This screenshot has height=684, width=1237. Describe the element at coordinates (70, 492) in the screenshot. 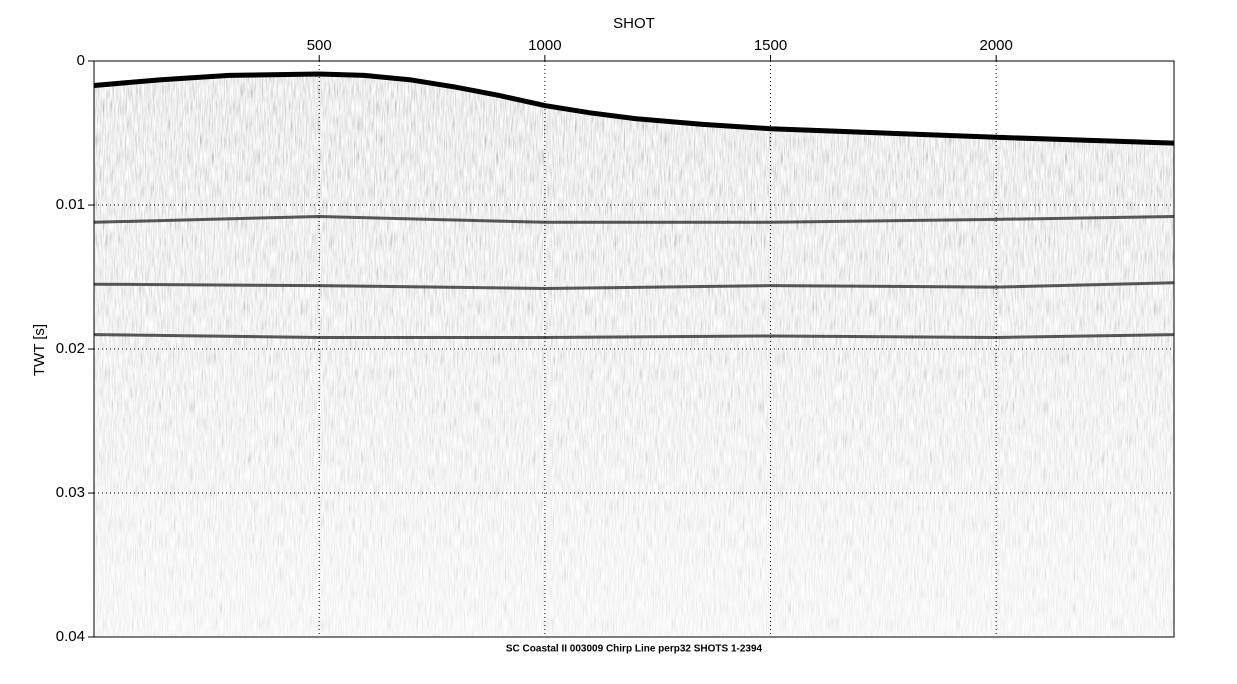

I see `y-tick-label: 0.03` at that location.